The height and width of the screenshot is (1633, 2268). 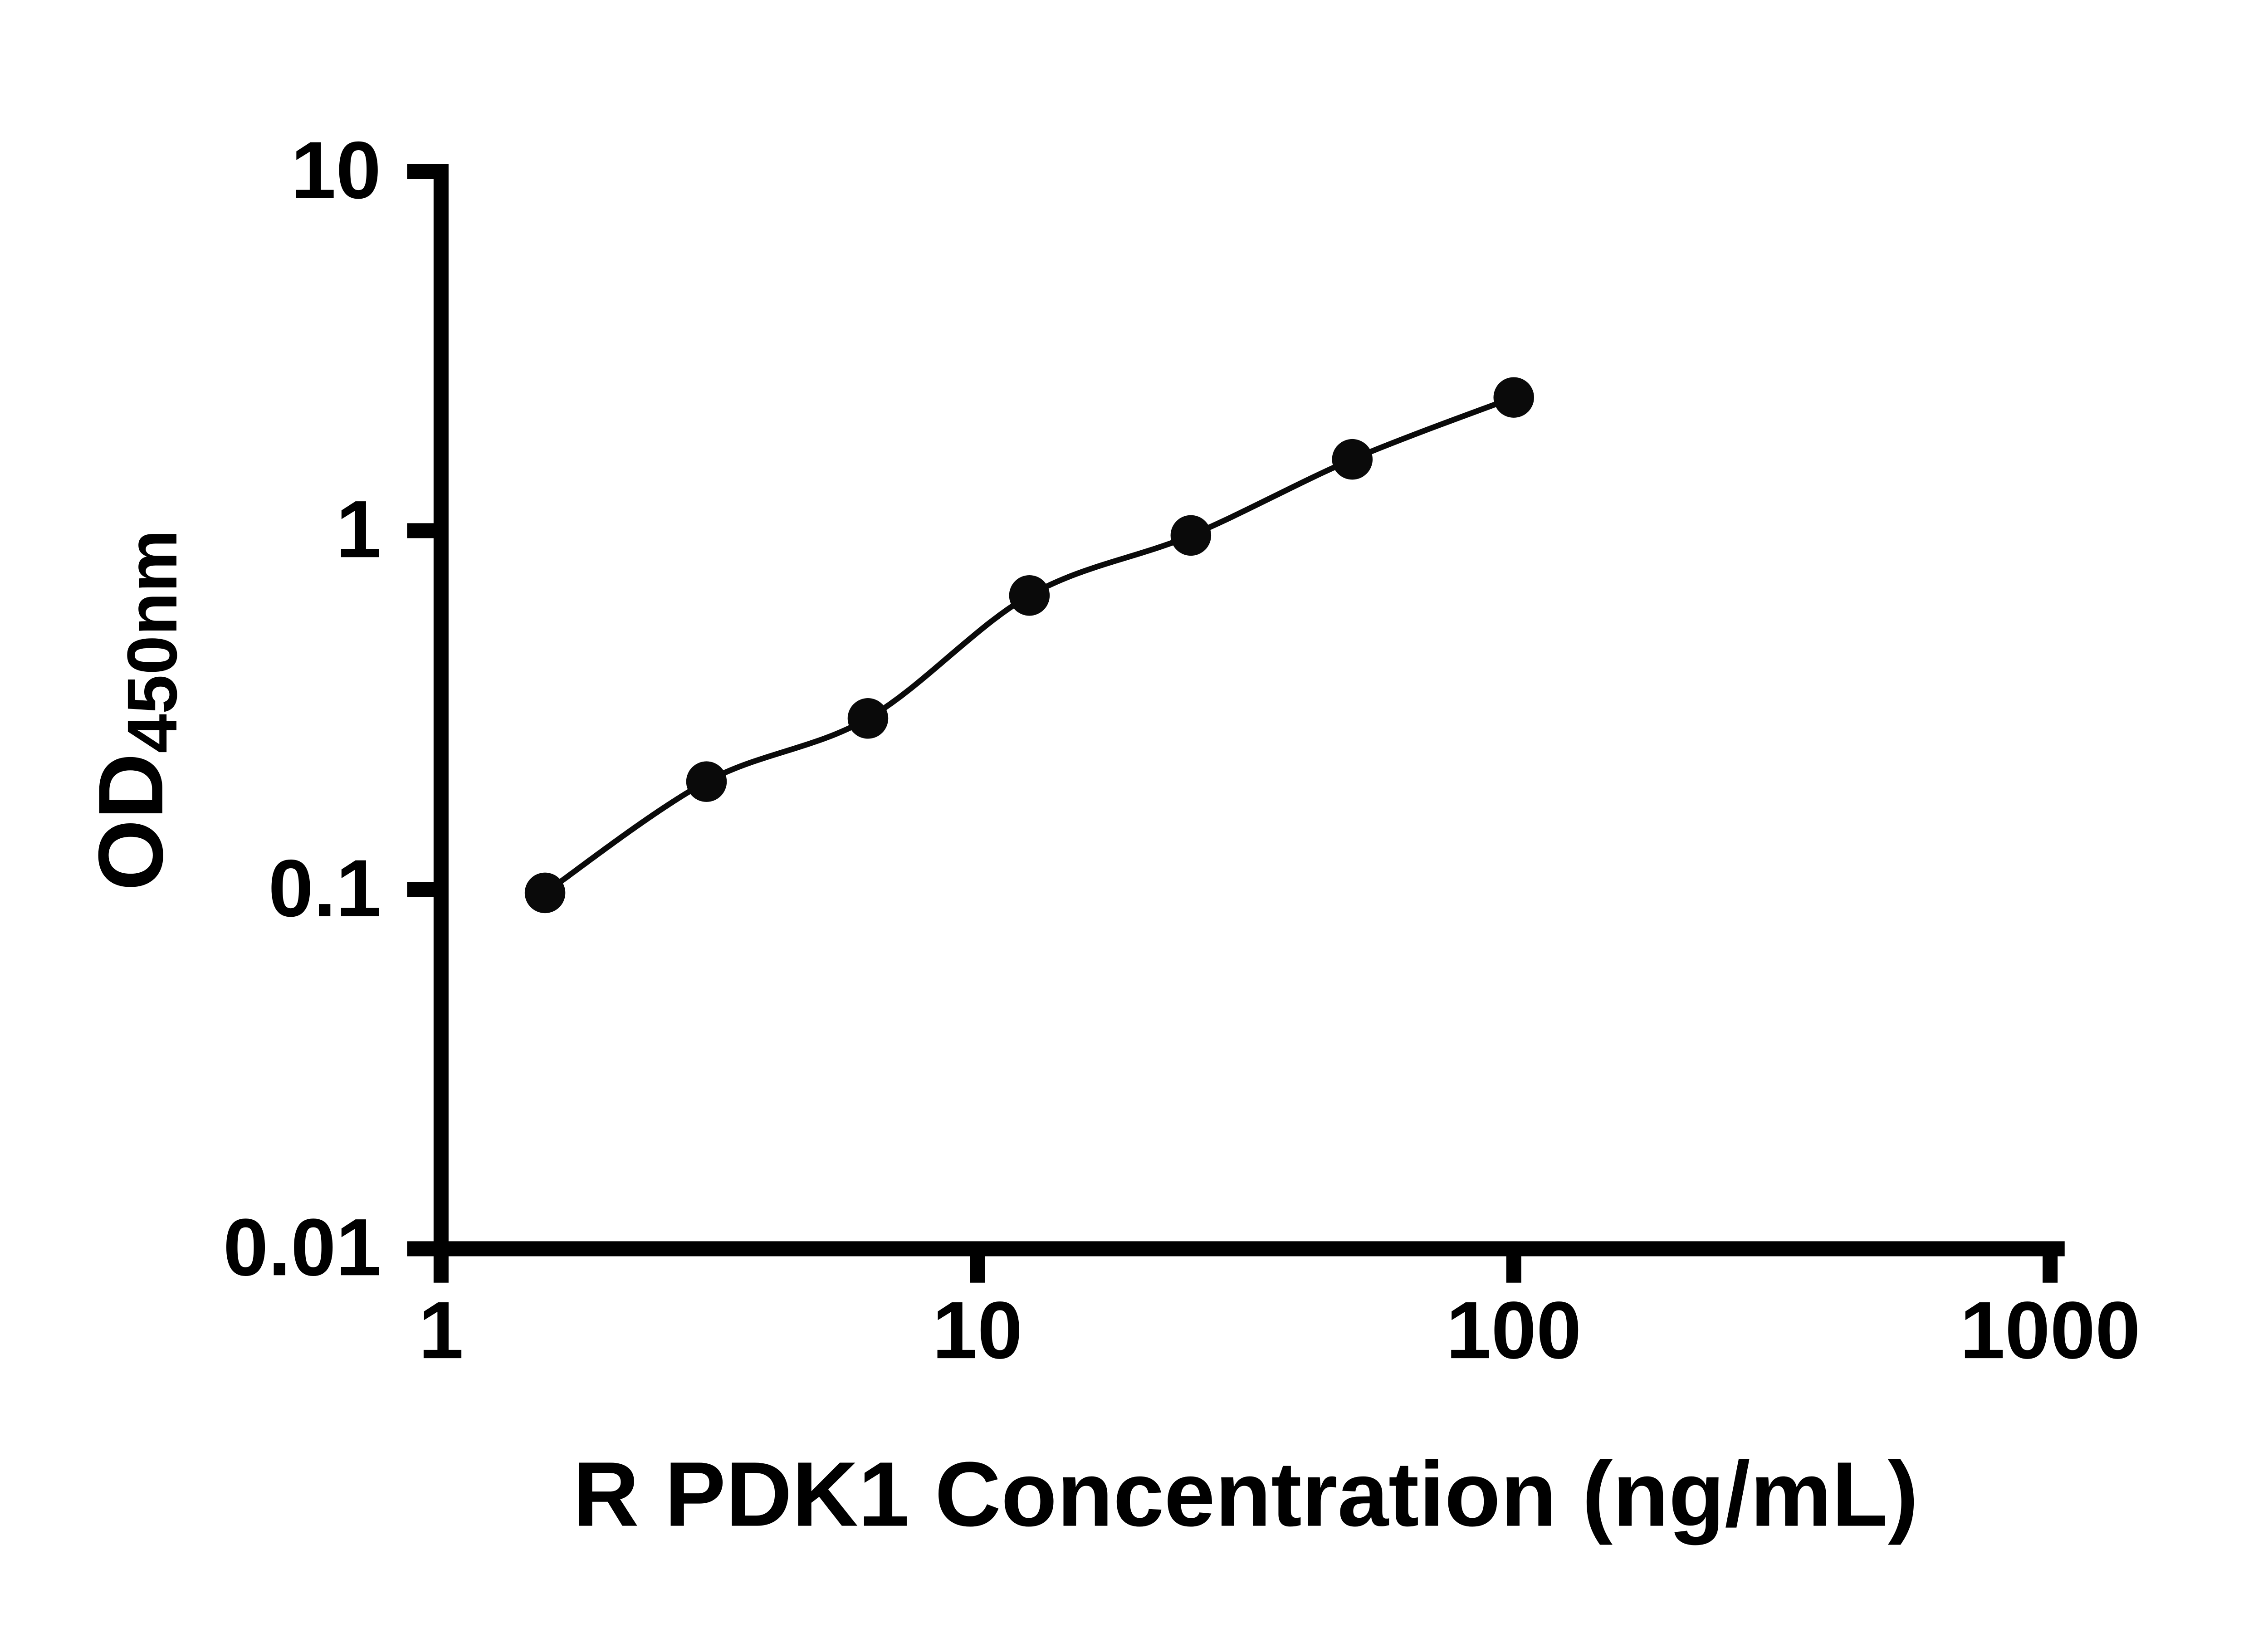 I want to click on x-tick-label: 1000, so click(x=2051, y=1330).